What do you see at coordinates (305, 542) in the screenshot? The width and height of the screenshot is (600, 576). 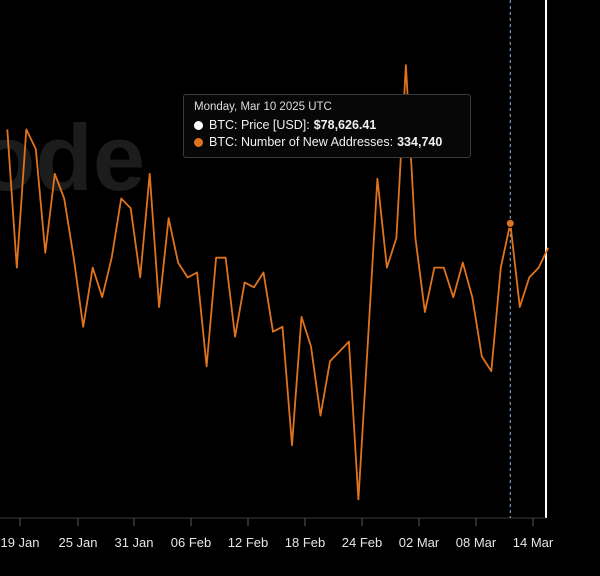 I see `x-tick-label: 18 Feb` at bounding box center [305, 542].